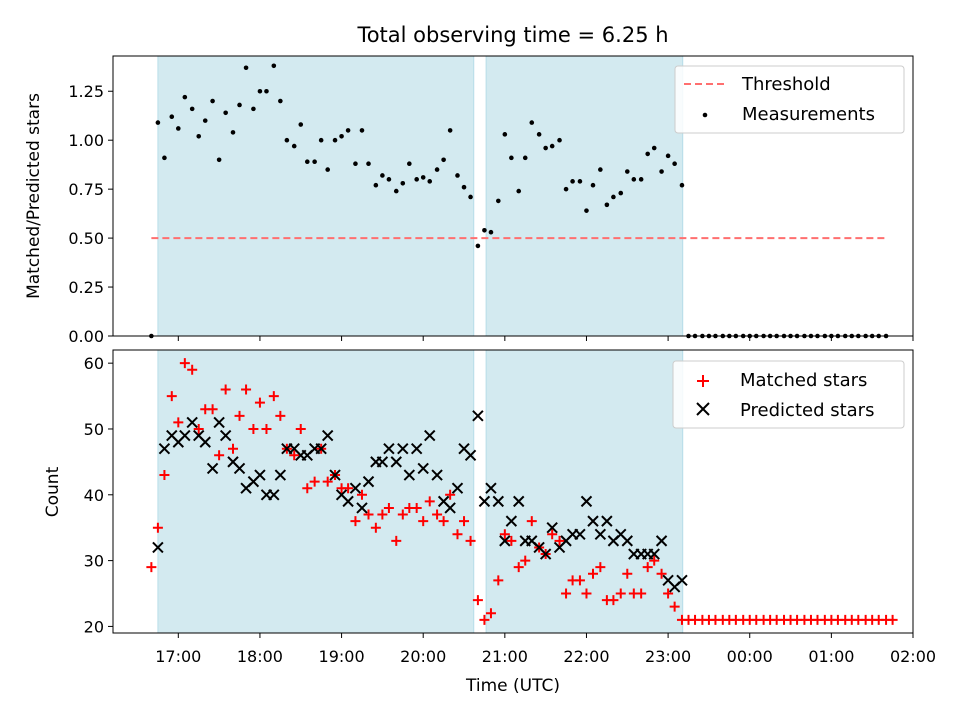  I want to click on x-tick-label-9: 02:00, so click(913, 656).